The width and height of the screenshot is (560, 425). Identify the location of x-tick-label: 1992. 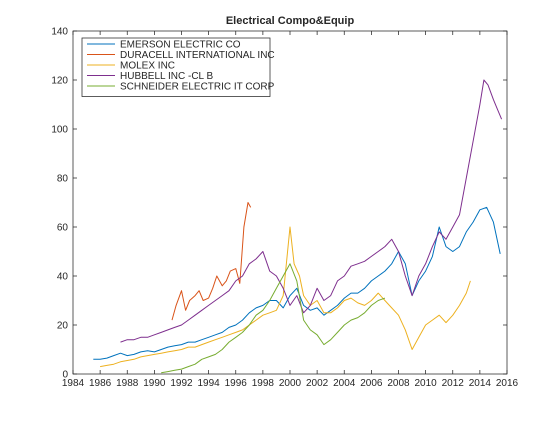
(181, 383).